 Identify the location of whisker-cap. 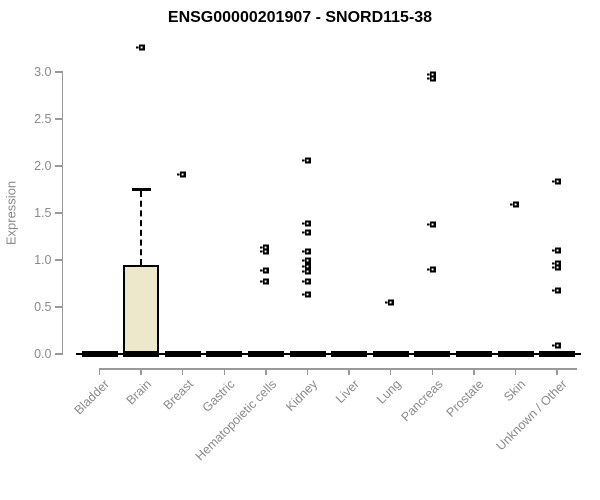
(141, 190).